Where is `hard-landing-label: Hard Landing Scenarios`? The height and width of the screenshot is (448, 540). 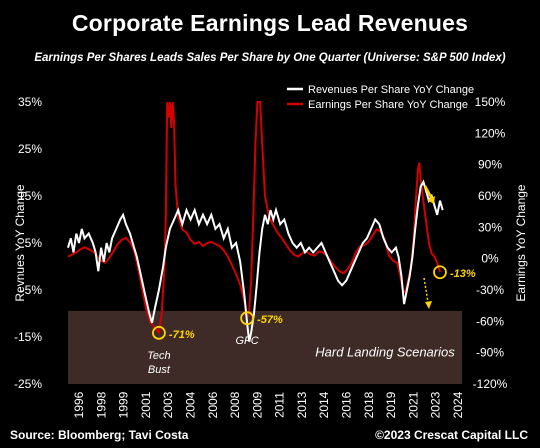 hard-landing-label: Hard Landing Scenarios is located at coordinates (385, 352).